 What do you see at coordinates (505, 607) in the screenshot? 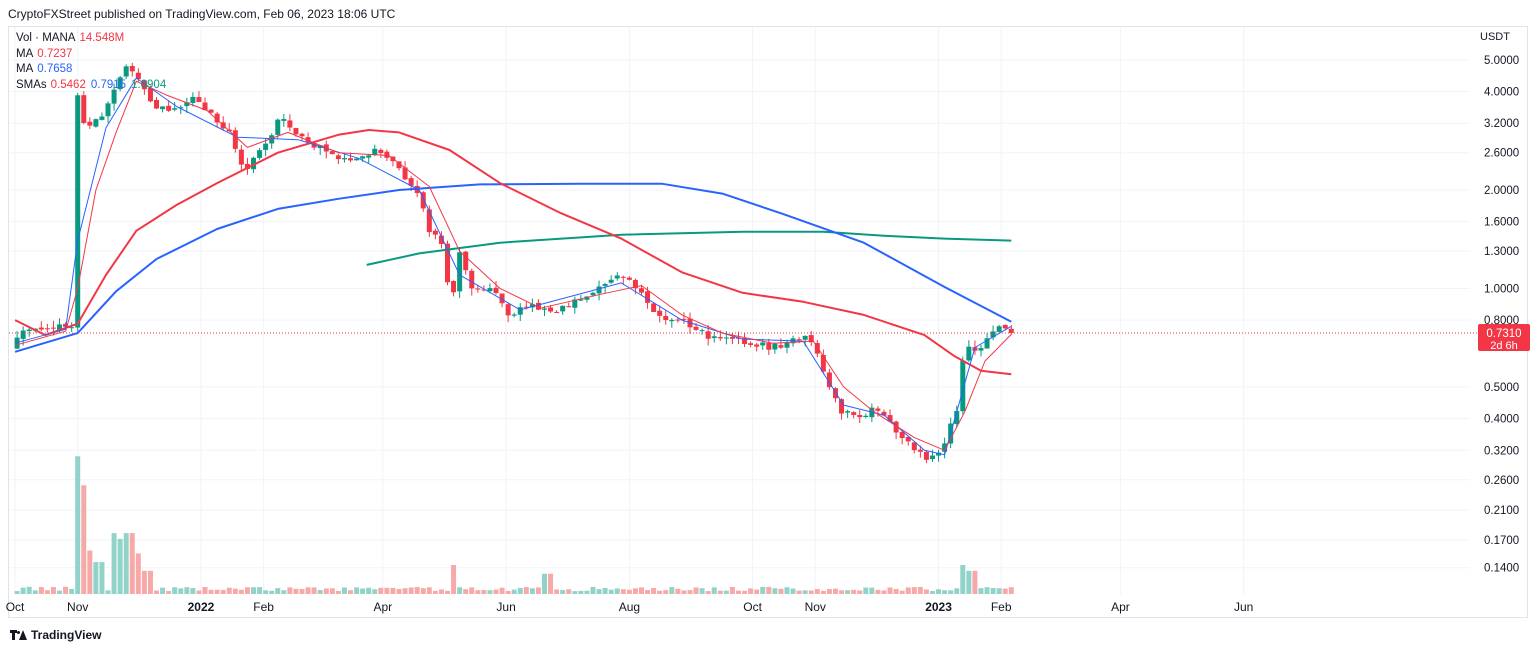
I see `x-tick-label: Jun` at bounding box center [505, 607].